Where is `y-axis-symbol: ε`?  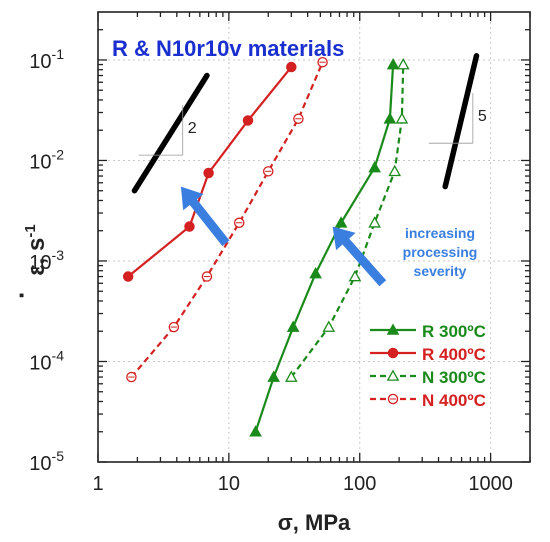 y-axis-symbol: ε is located at coordinates (36, 269).